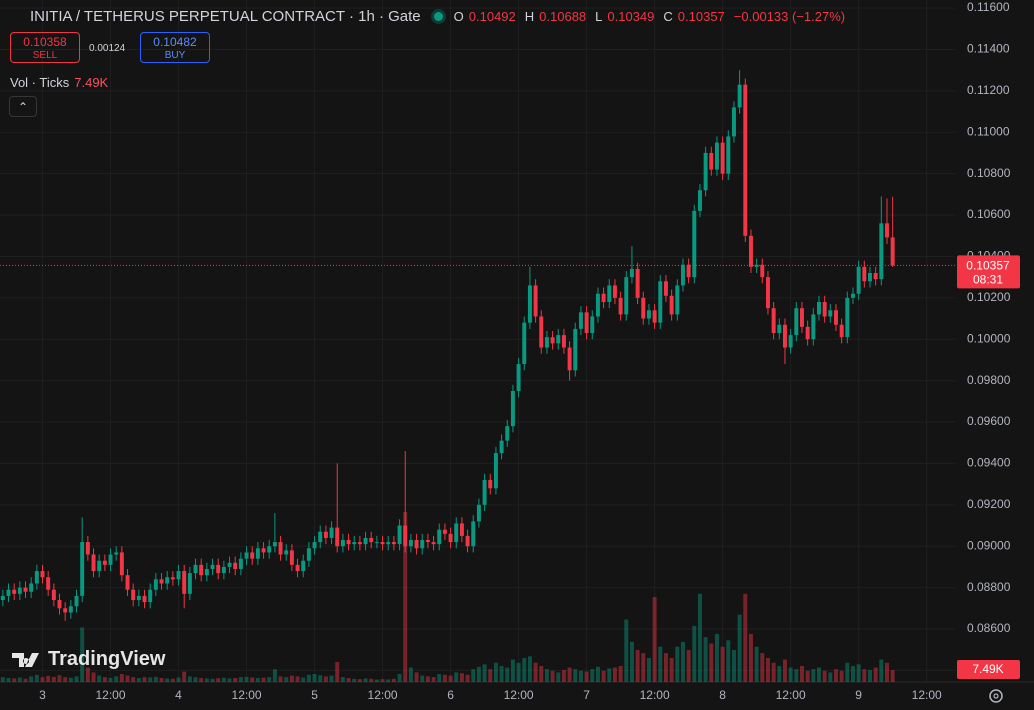 The height and width of the screenshot is (710, 1034). I want to click on ohlc-value: 0.10492, so click(492, 16).